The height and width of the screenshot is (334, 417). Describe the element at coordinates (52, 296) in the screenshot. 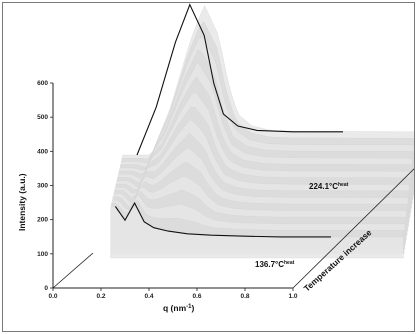

I see `x-tick-label-0: 0.0` at that location.